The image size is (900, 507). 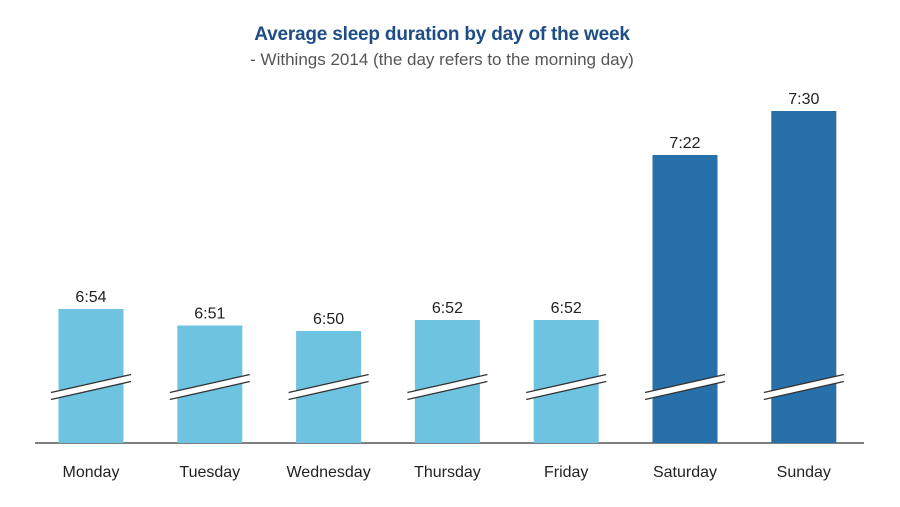 What do you see at coordinates (684, 143) in the screenshot?
I see `data-label-saturday: 7:22` at bounding box center [684, 143].